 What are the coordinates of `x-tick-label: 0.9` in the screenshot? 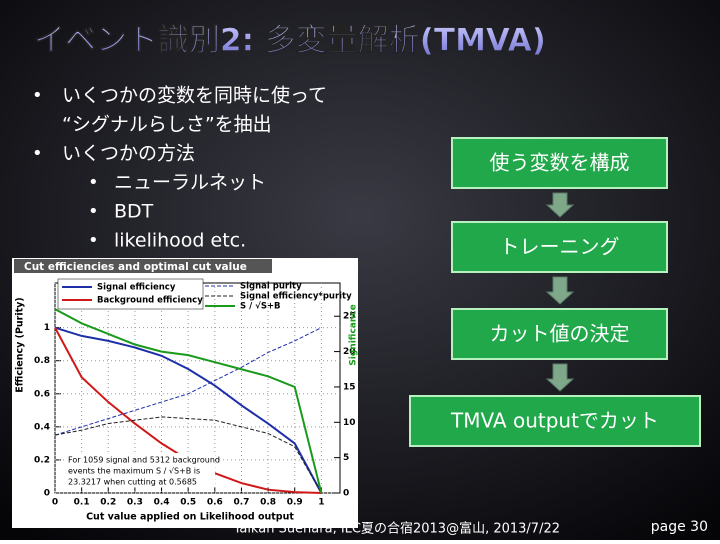 It's located at (295, 503).